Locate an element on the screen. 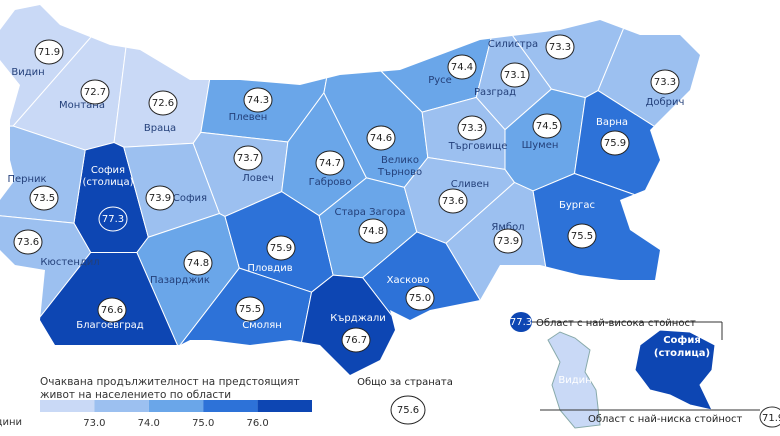 This screenshot has height=436, width=780. region-value: 76.6 is located at coordinates (112, 310).